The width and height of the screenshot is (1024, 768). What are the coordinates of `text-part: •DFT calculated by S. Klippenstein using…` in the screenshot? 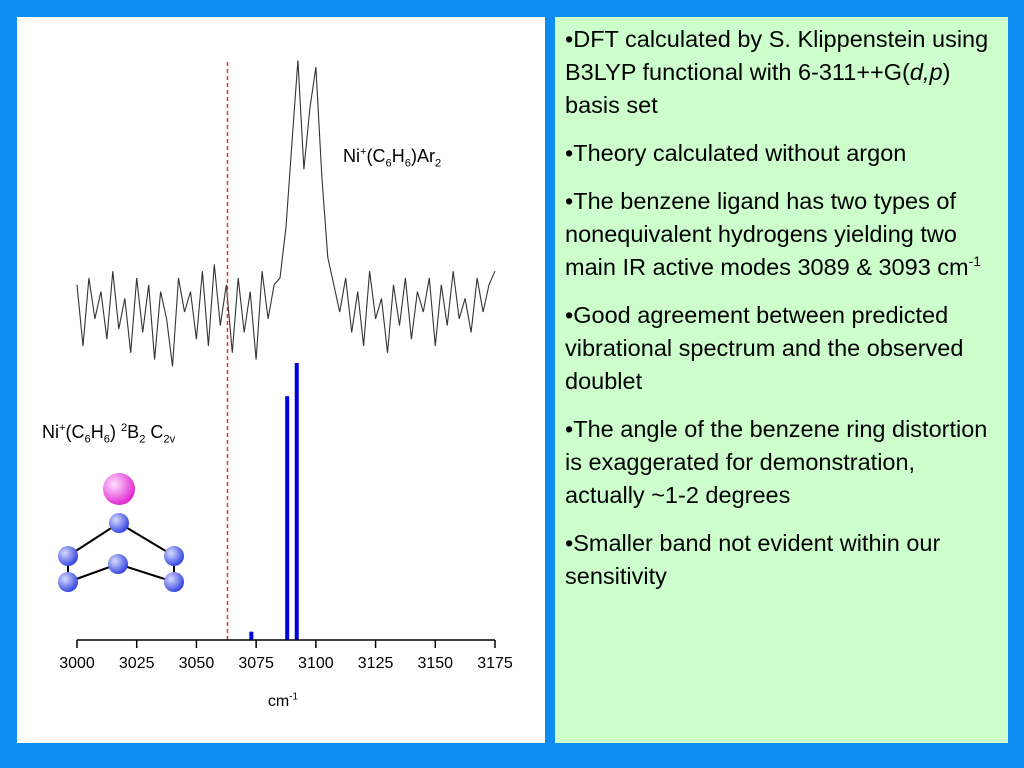 It's located at (777, 55).